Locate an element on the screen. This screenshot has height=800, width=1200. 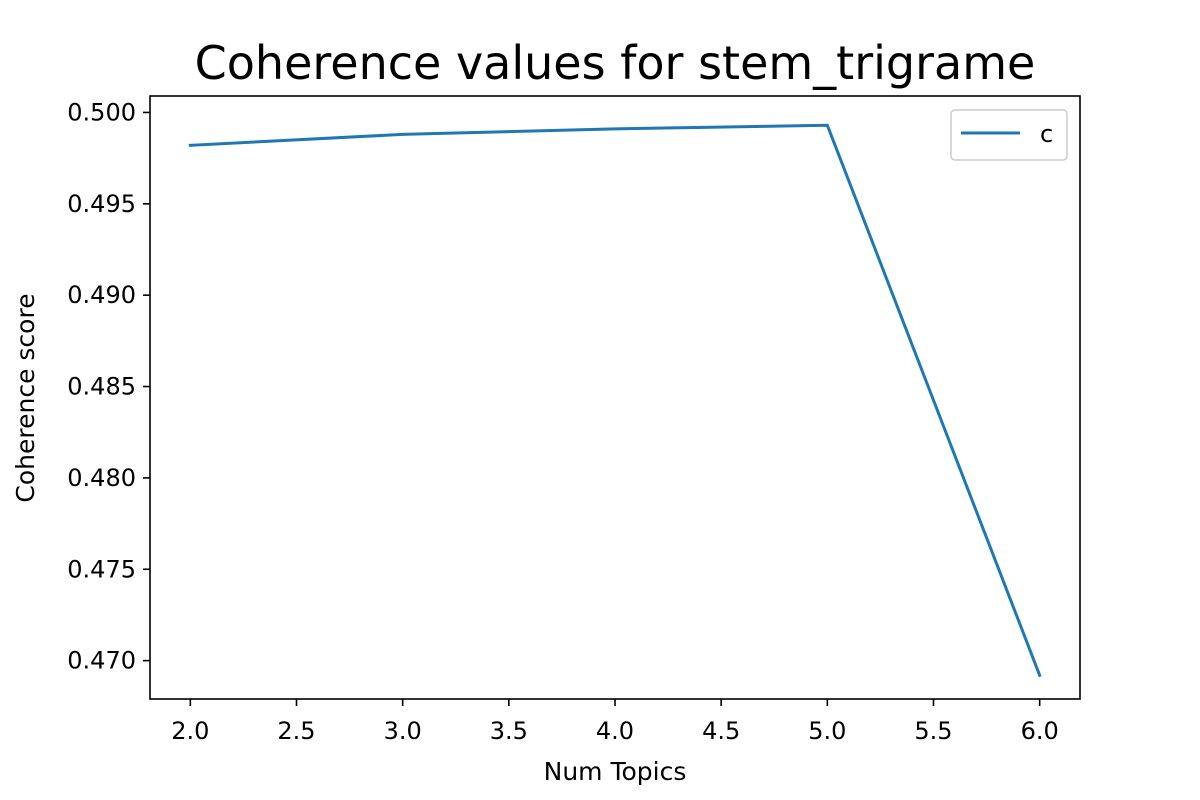
x-tick-label: 4.5 is located at coordinates (721, 731).